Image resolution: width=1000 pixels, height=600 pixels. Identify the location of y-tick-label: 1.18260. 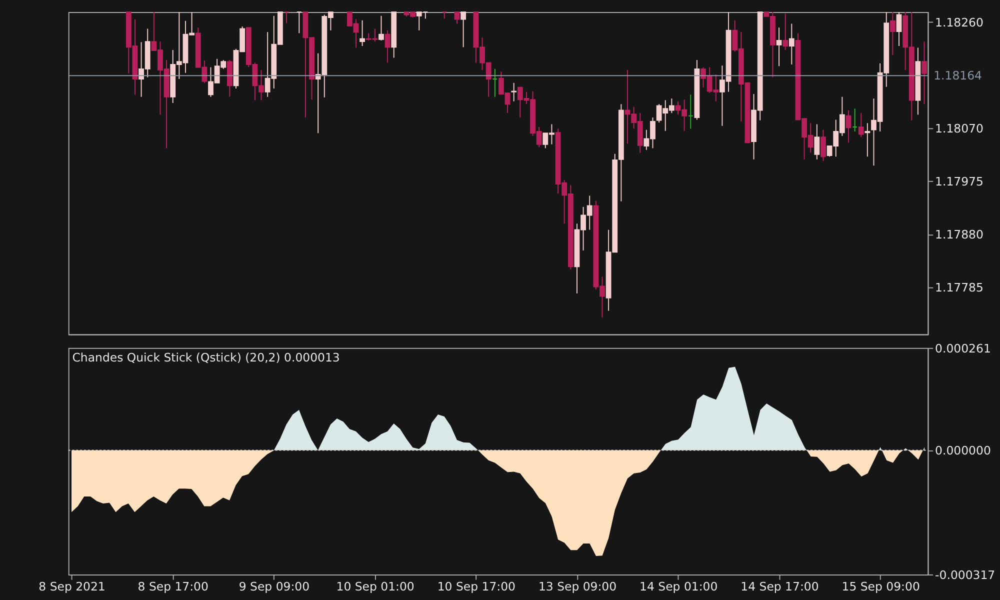
(959, 22).